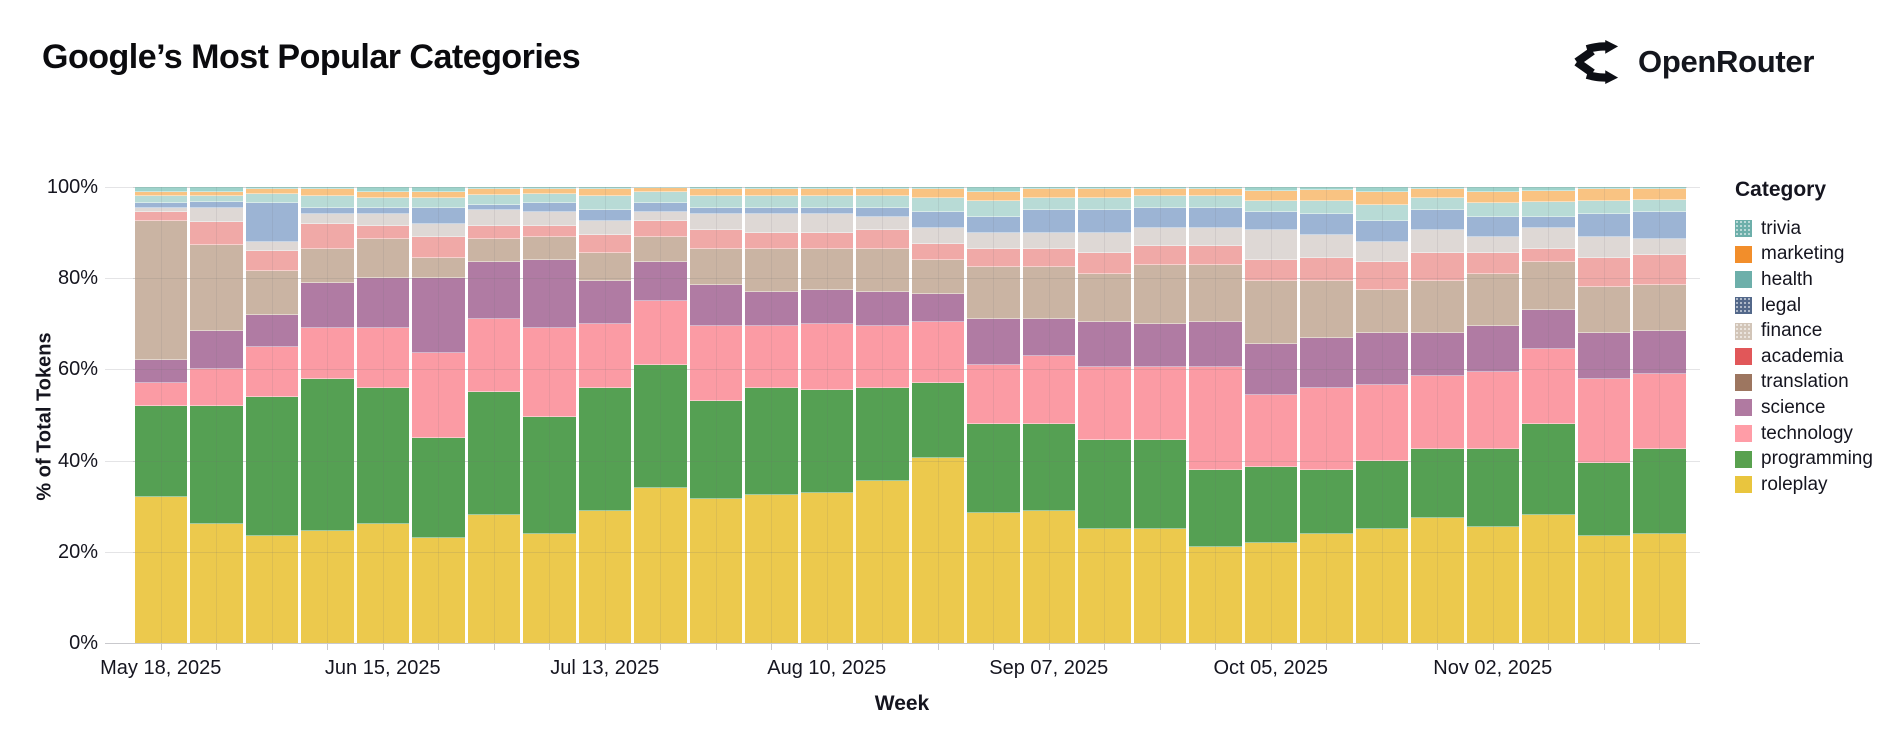  What do you see at coordinates (771, 415) in the screenshot?
I see `bar-week-aug-03-2025` at bounding box center [771, 415].